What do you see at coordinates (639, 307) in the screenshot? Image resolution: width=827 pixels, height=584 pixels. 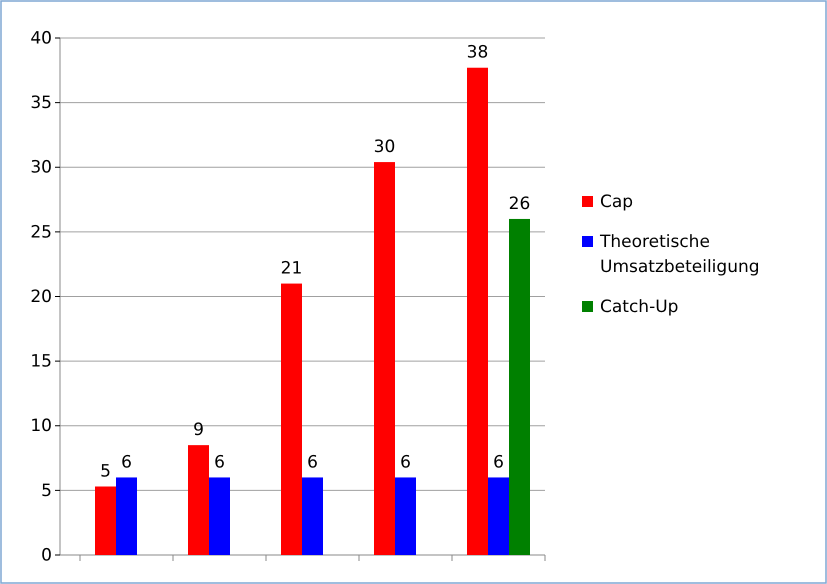 I see `legend-label: Catch-Up` at bounding box center [639, 307].